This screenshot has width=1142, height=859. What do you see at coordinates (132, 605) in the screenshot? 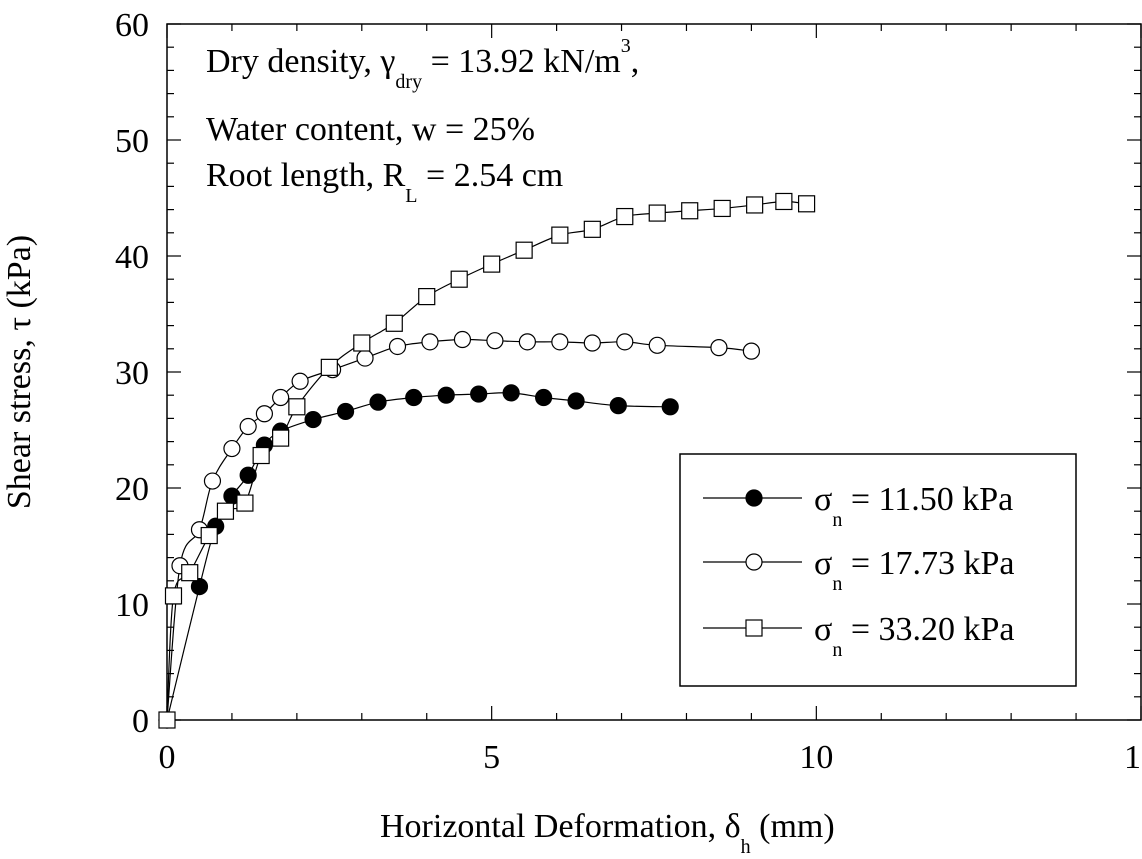
I see `y-tick-label: 10` at bounding box center [132, 605].